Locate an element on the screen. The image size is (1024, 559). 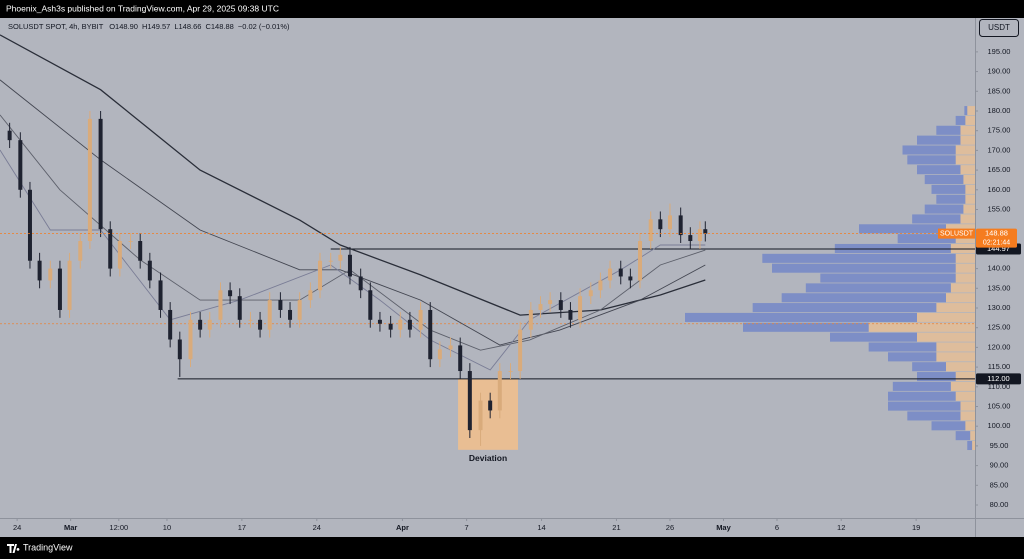
price-label-box is located at coordinates (996, 238).